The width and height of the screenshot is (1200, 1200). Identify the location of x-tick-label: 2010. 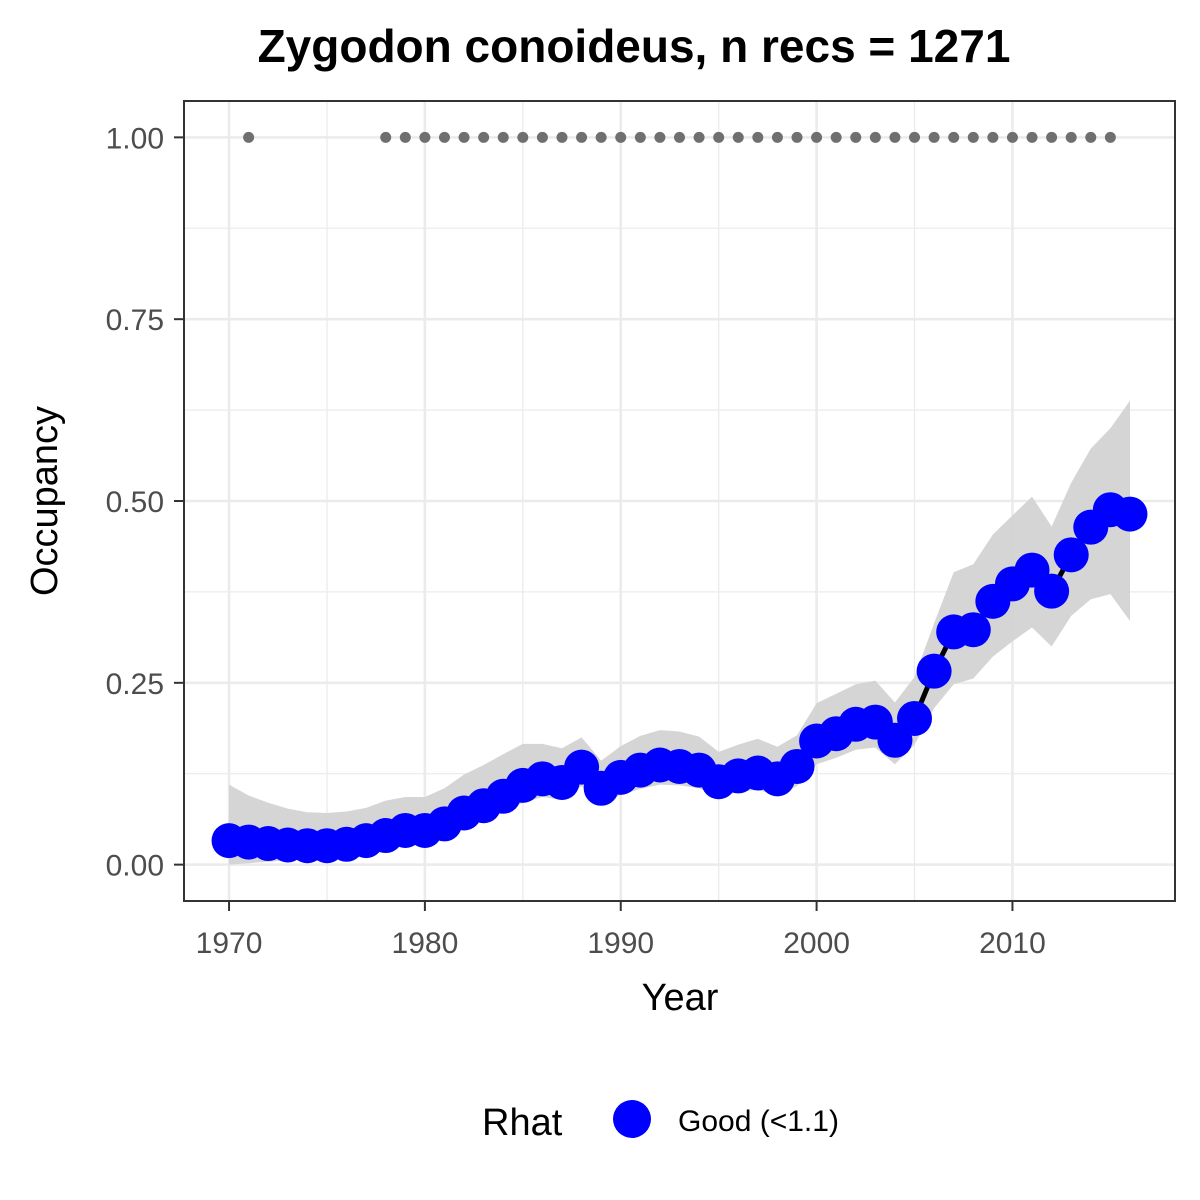
(1012, 943).